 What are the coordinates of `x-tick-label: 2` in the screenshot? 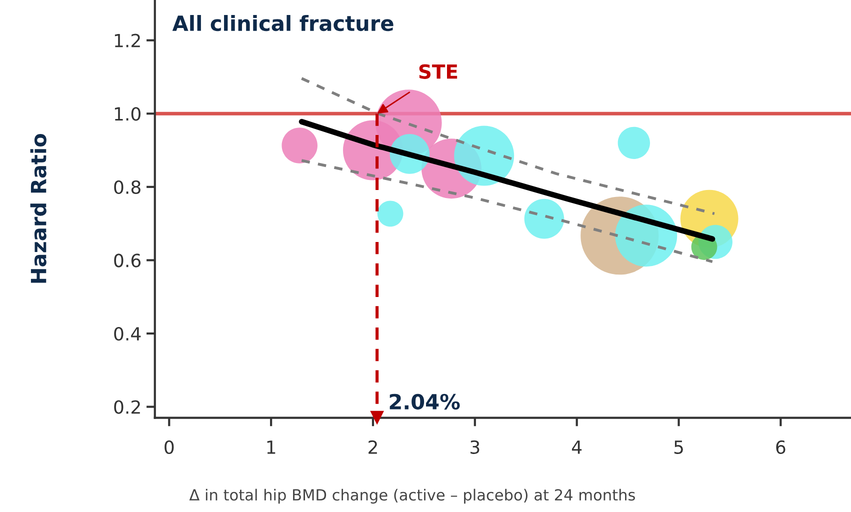 It's located at (372, 447).